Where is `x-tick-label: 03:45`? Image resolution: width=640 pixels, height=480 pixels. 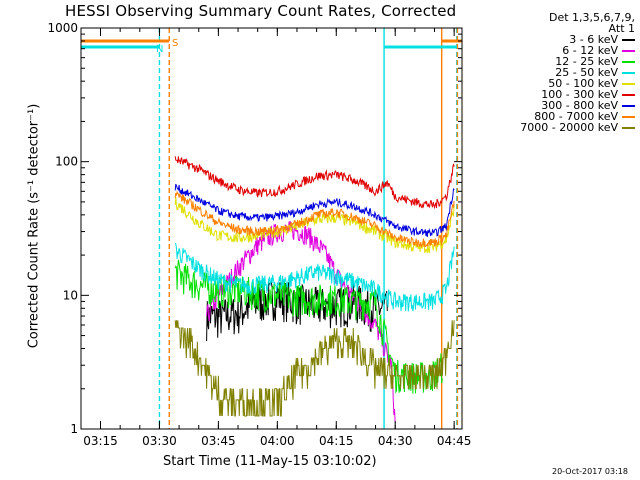
x-tick-label: 03:45 is located at coordinates (218, 441).